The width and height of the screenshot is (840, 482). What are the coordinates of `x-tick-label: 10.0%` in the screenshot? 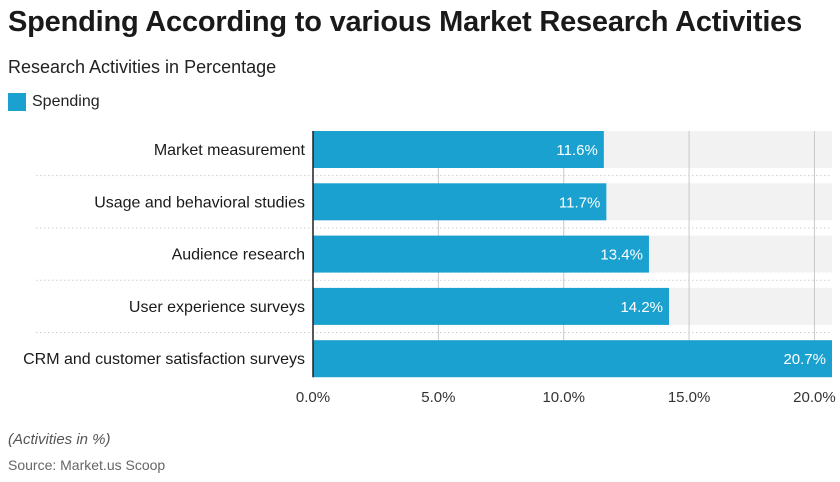 It's located at (563, 397).